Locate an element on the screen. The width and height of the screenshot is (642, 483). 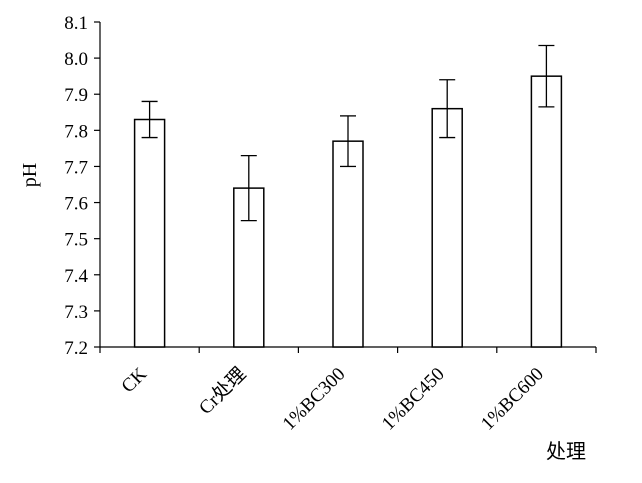
y-tick-label: 7.2 is located at coordinates (76, 348).